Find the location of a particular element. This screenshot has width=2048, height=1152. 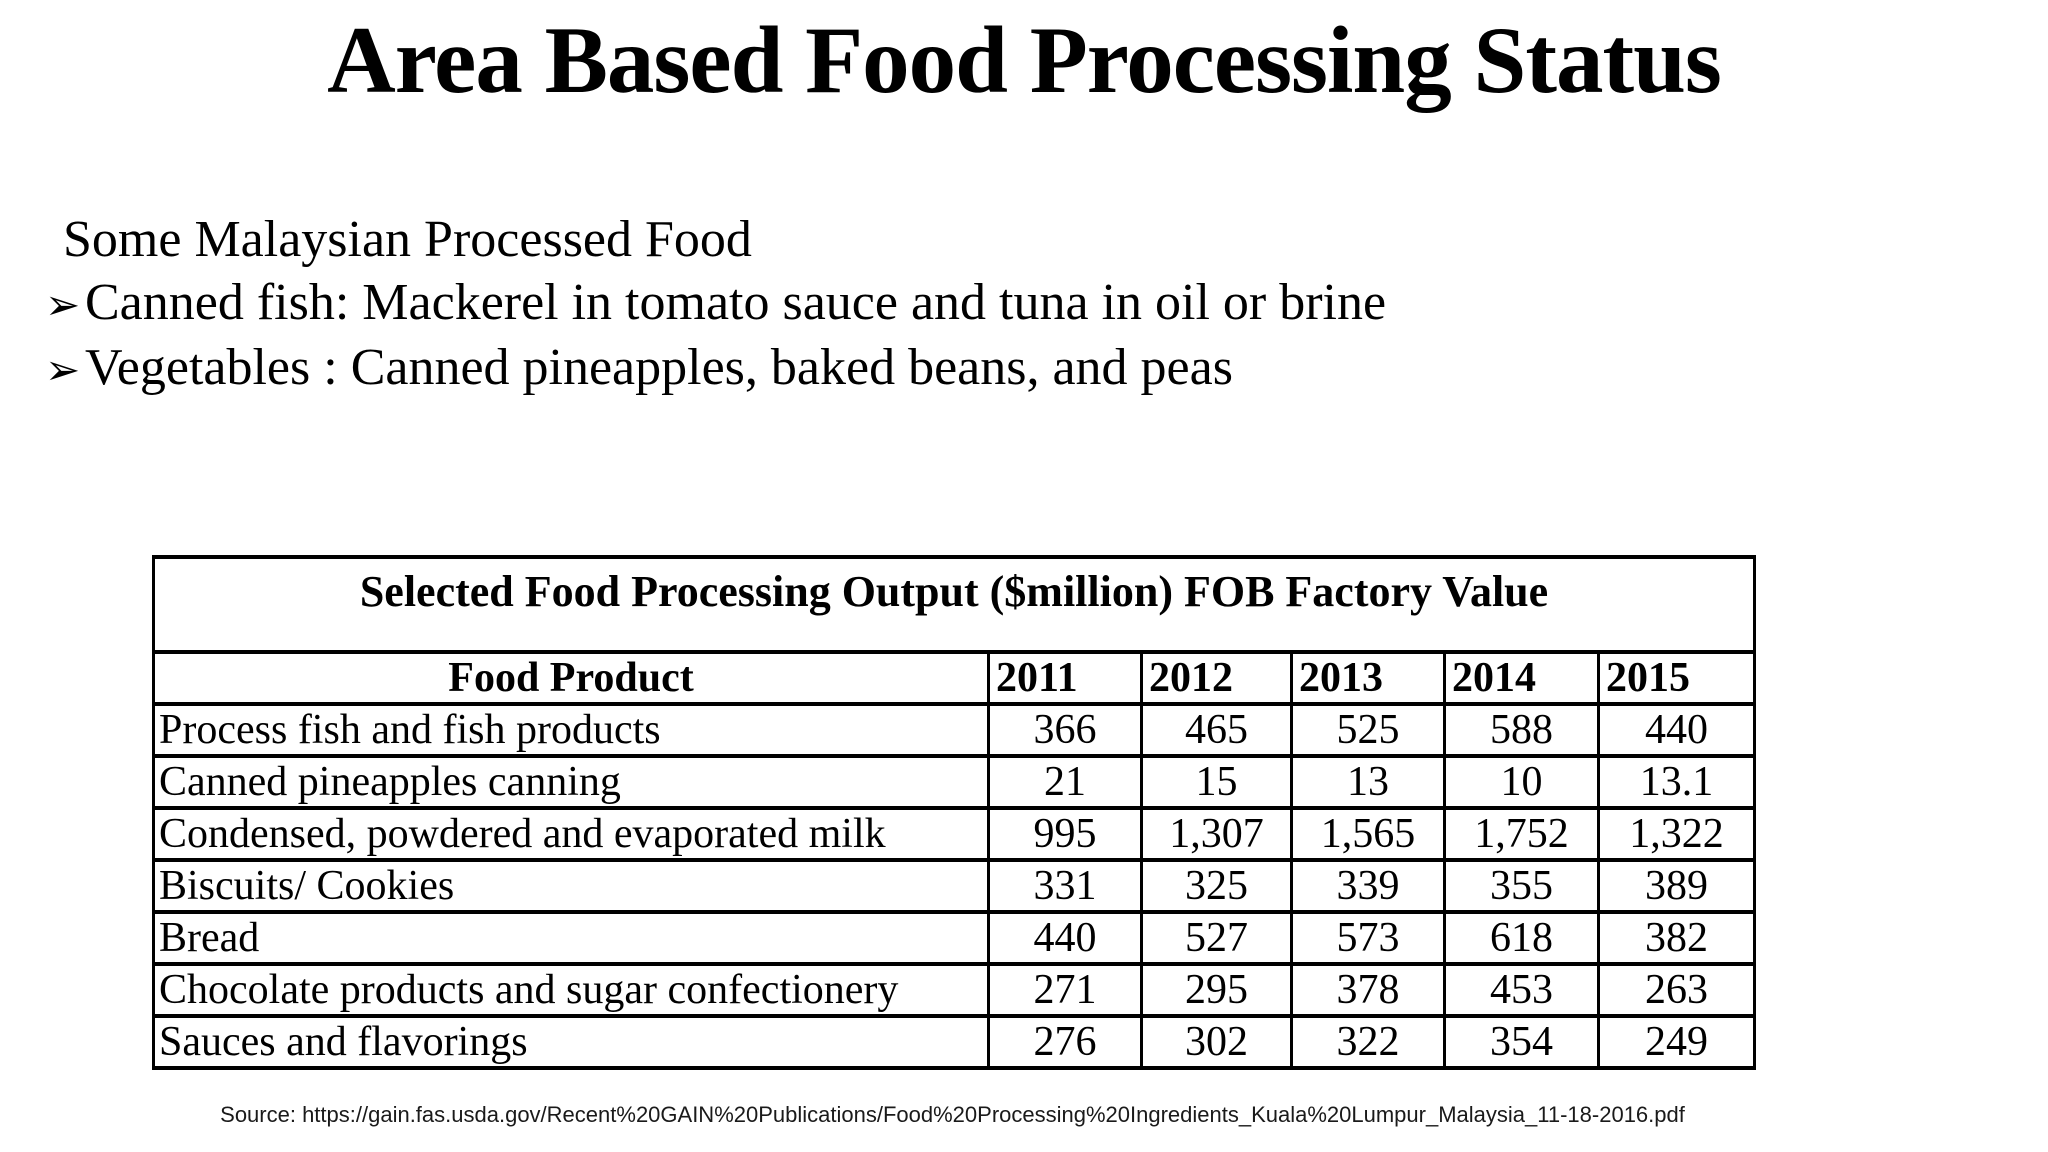

value-cell: 13 is located at coordinates (1368, 782).